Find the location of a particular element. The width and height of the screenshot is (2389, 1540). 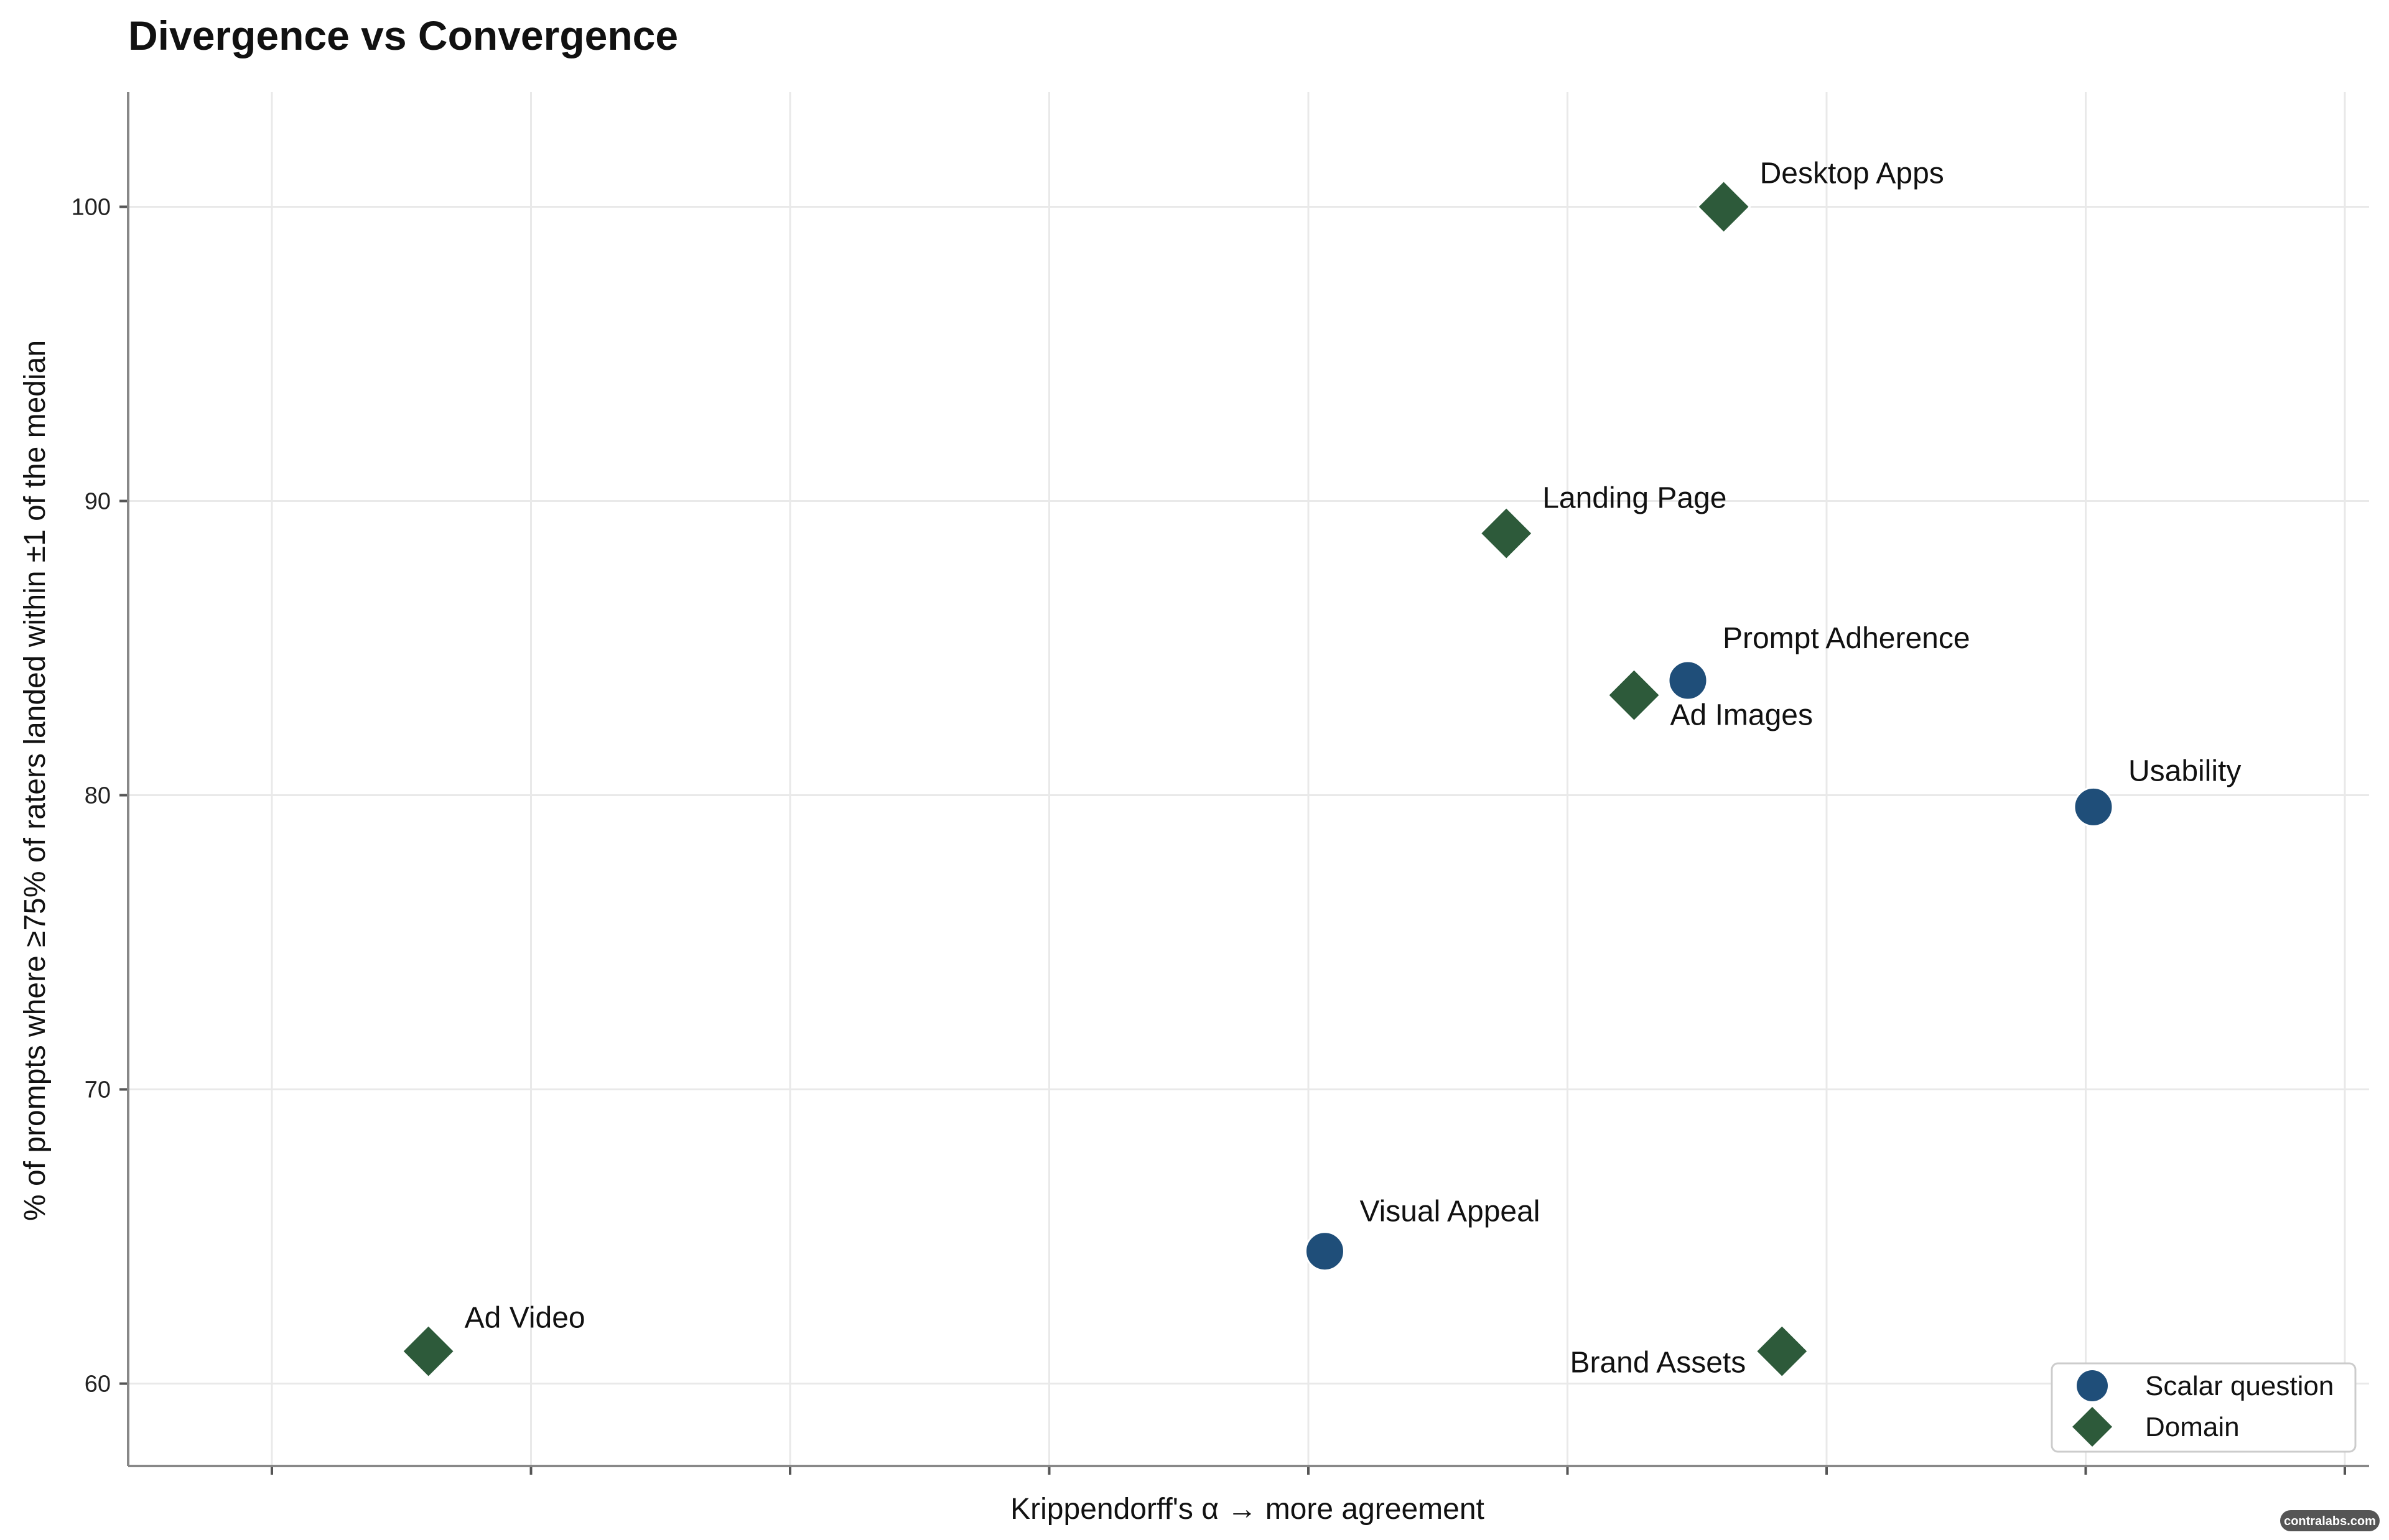

point-usability is located at coordinates (2093, 806).